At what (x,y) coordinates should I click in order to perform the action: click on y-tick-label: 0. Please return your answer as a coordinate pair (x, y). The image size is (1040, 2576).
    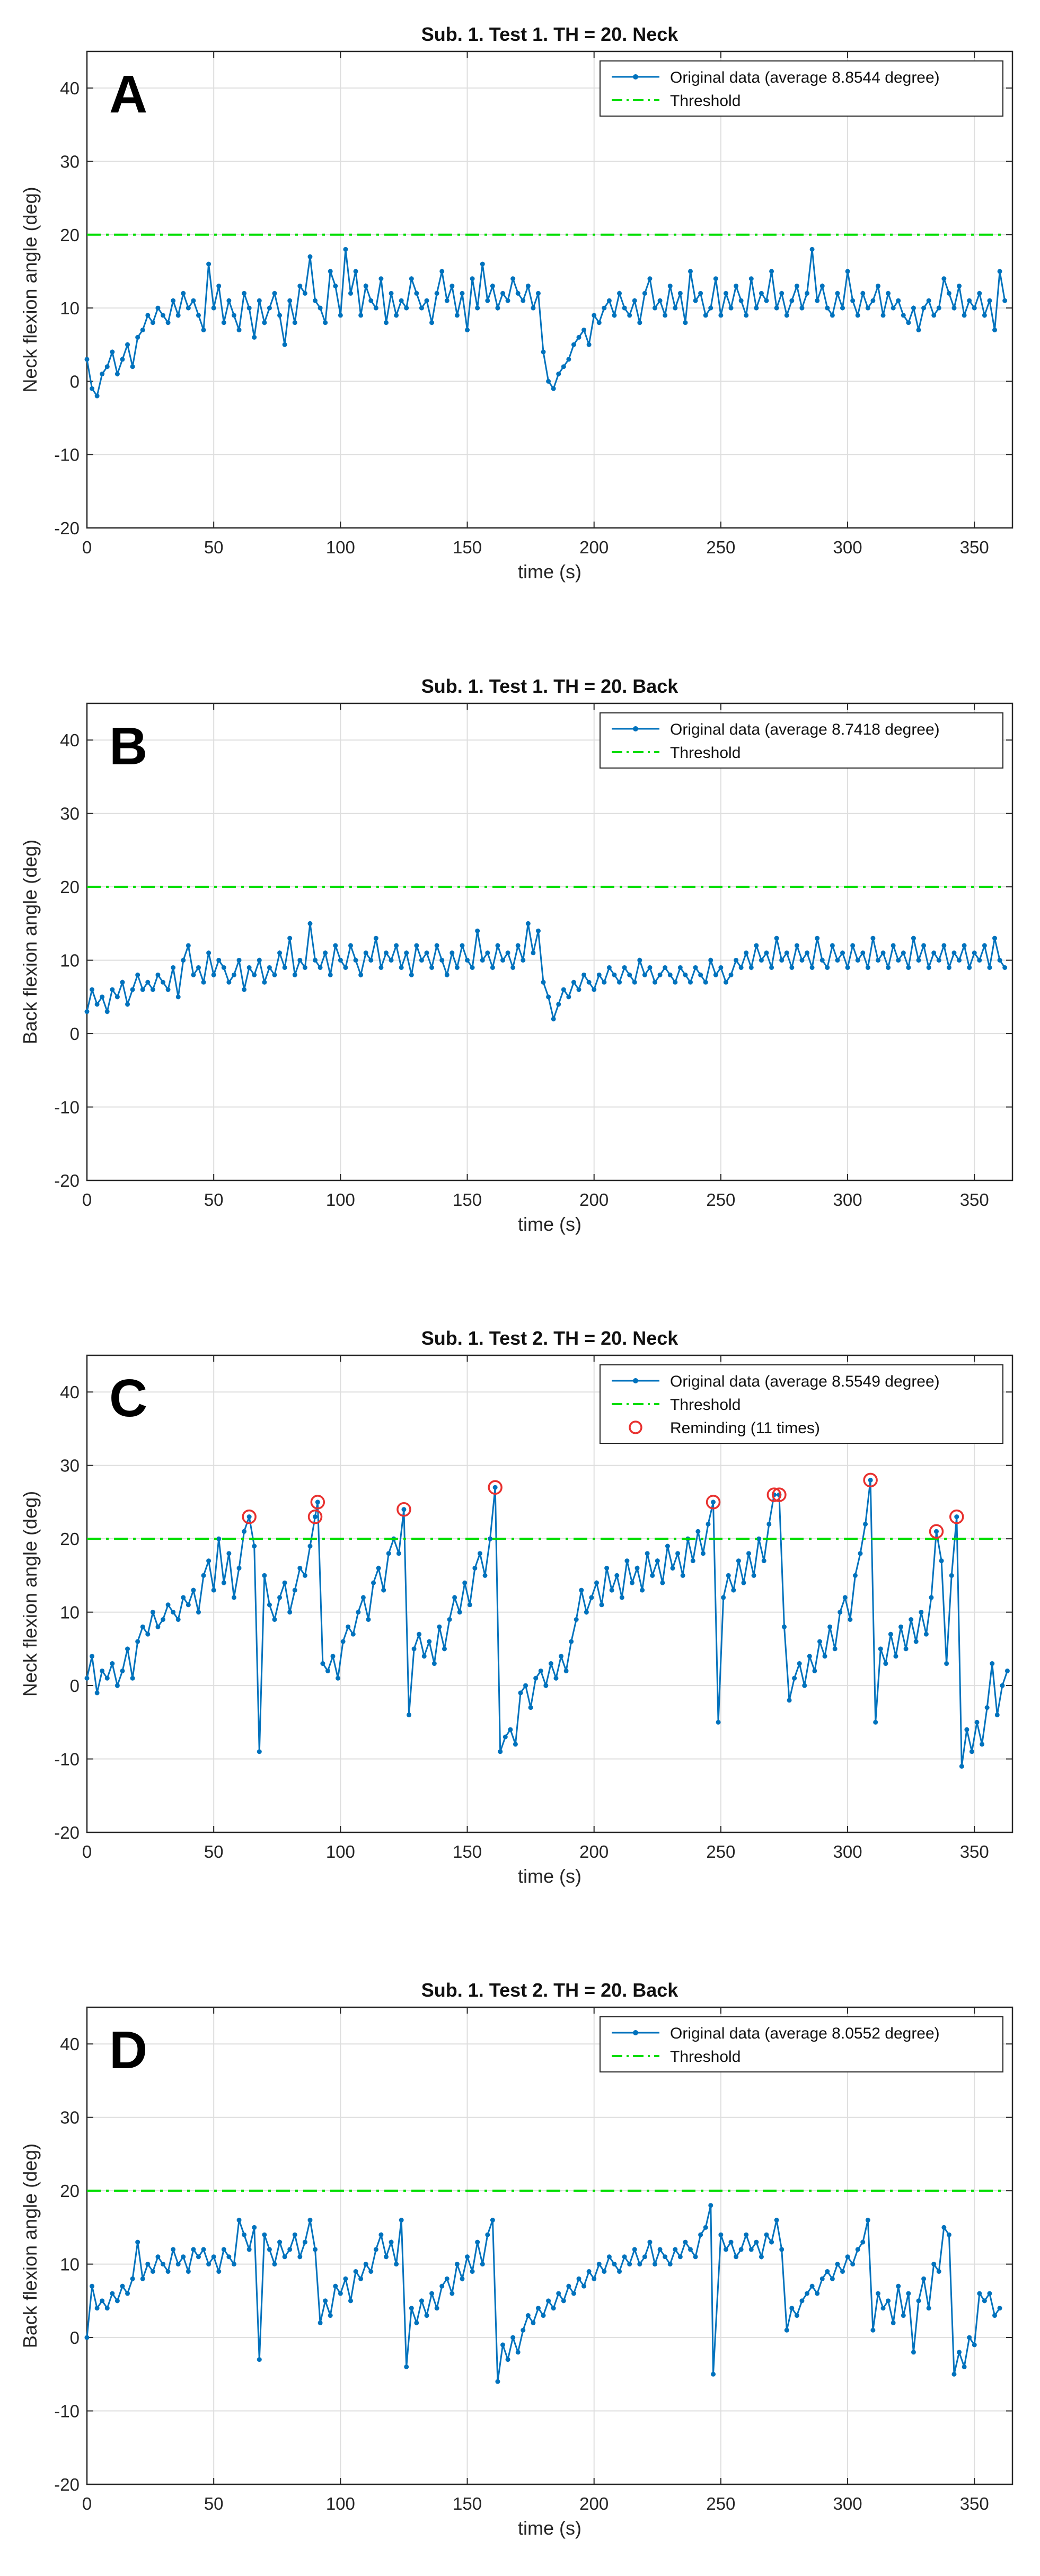
    Looking at the image, I should click on (75, 381).